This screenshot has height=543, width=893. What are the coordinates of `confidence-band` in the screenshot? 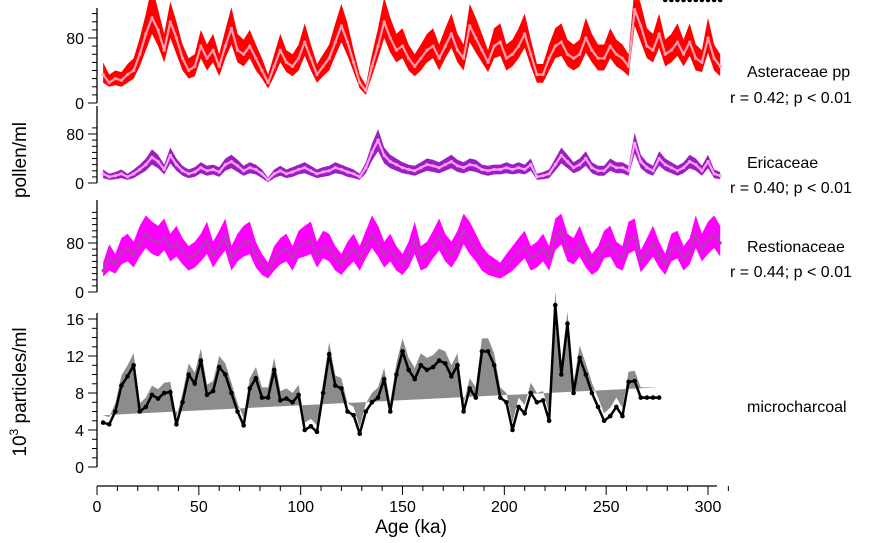 It's located at (412, 47).